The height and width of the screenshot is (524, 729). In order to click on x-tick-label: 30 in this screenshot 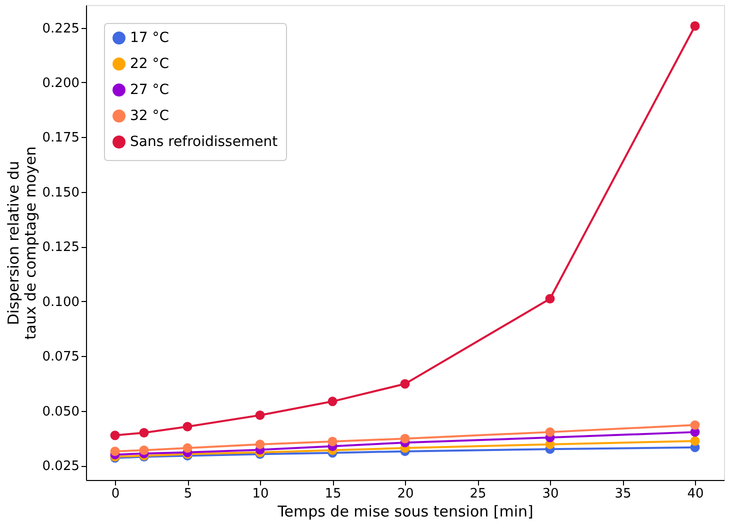, I will do `click(550, 494)`.